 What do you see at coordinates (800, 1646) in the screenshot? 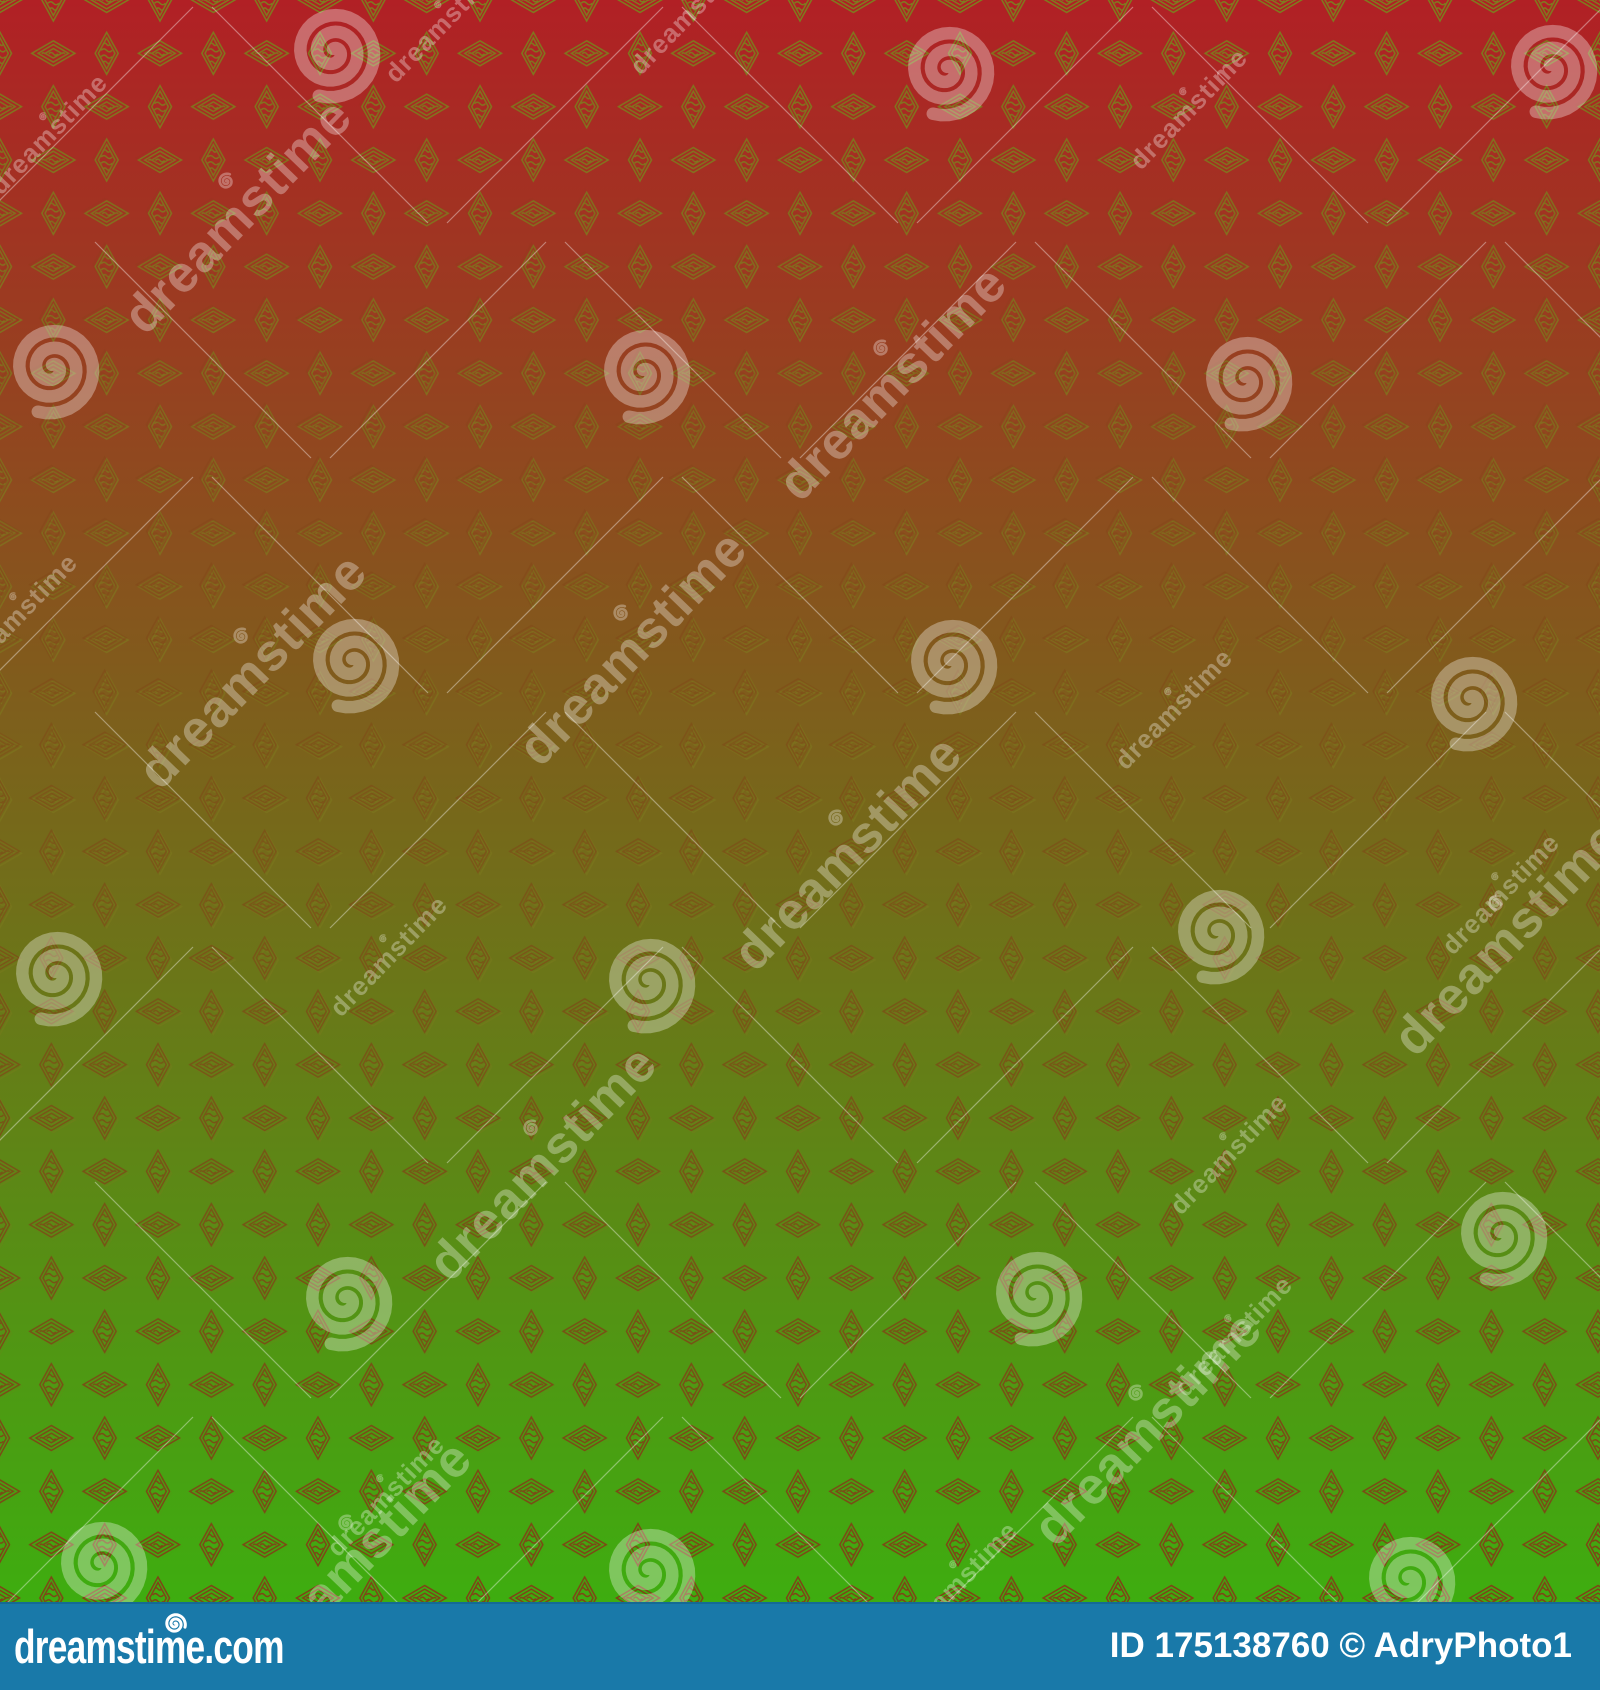
I see `footer-bar: dreamstime.com ID 175138760 © AdryPhoto1` at bounding box center [800, 1646].